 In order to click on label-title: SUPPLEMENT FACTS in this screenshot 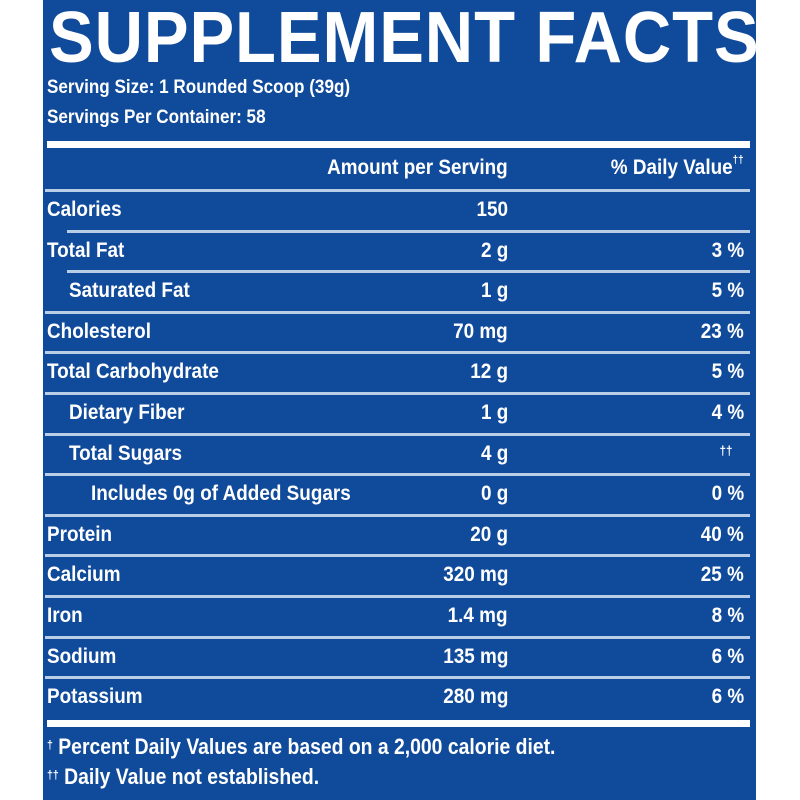, I will do `click(404, 39)`.